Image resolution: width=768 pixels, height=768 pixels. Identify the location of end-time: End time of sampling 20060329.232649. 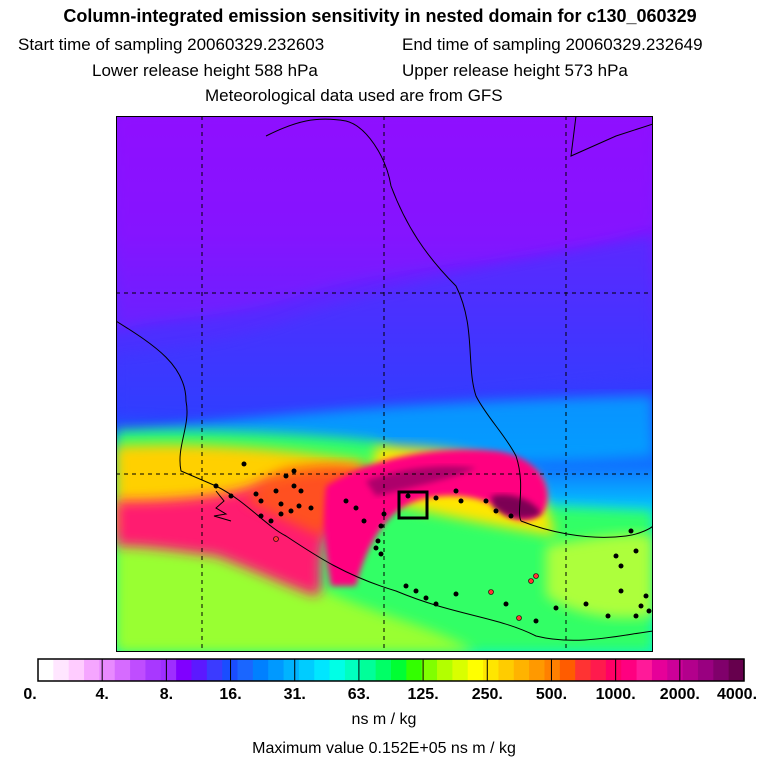
(552, 44).